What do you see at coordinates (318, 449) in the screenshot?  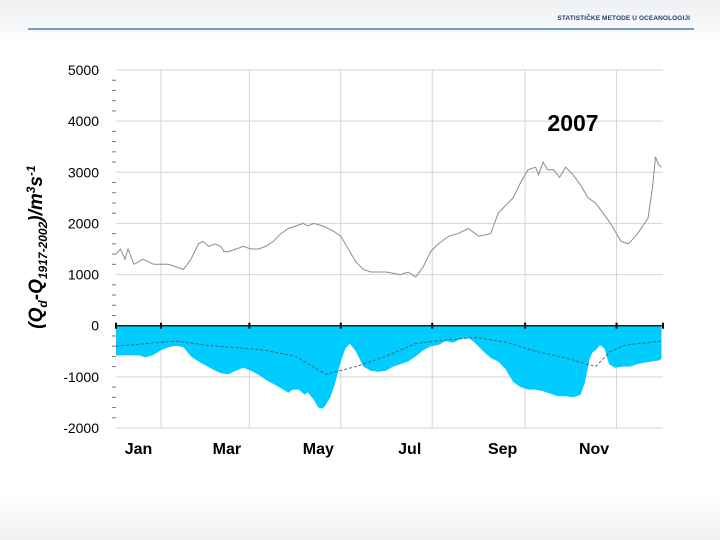 I see `x-tick-label: May` at bounding box center [318, 449].